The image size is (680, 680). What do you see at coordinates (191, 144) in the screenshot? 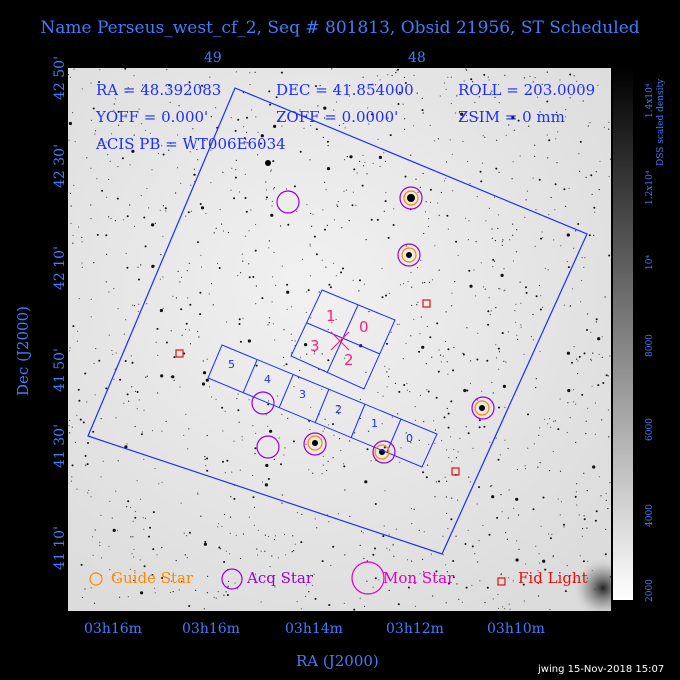
I see `acis-value: ACIS PB = WT006E6034` at bounding box center [191, 144].